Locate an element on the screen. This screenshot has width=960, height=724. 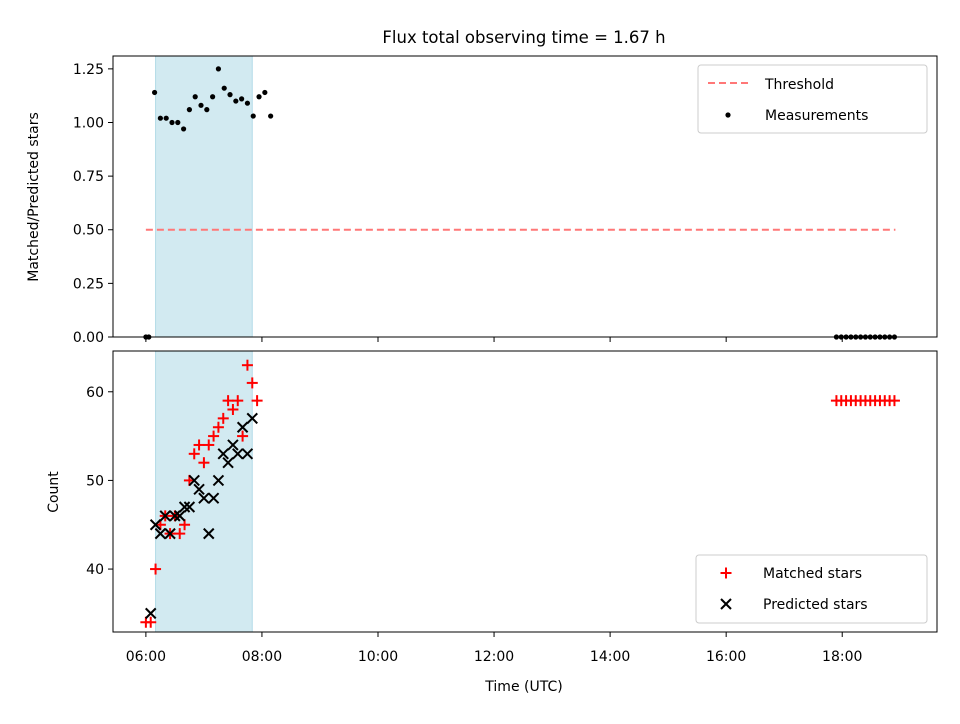
legend-top: Threshold Measurements is located at coordinates (812, 99).